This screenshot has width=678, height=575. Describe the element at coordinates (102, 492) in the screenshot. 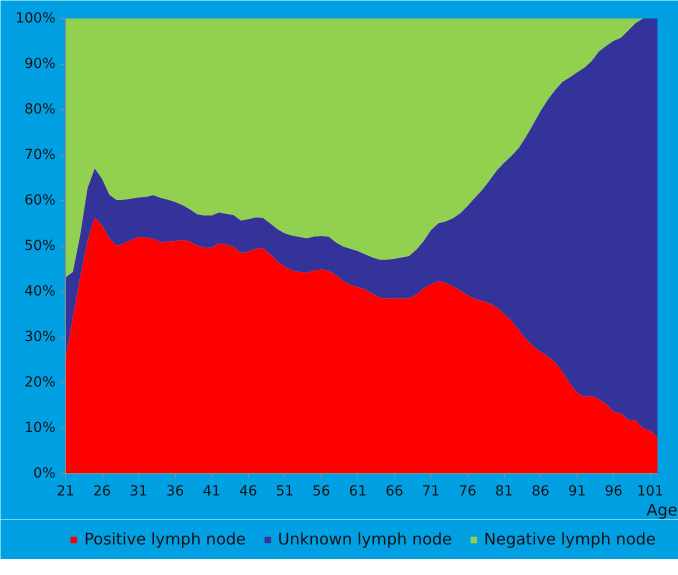

I see `x-tick-label: 26` at that location.